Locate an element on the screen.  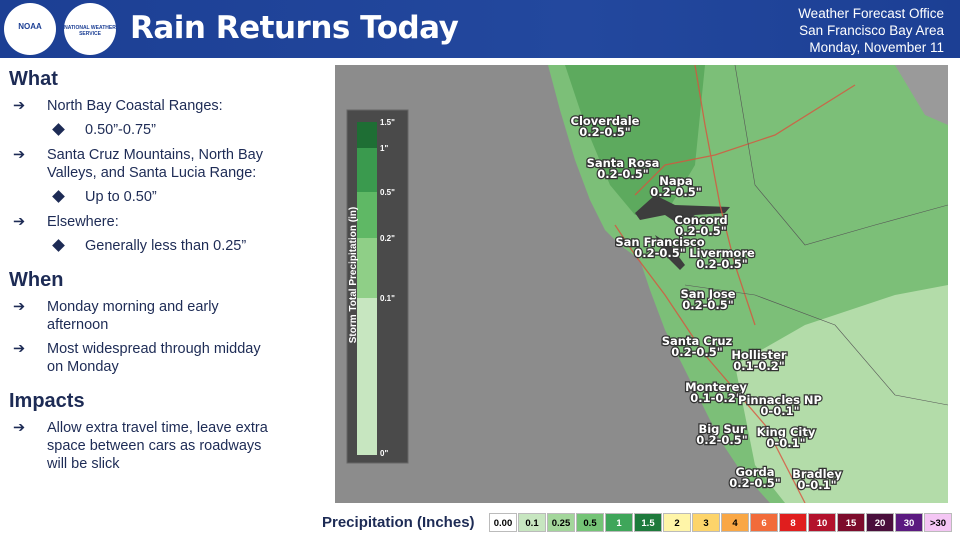
city-name: Big Sur is located at coordinates (721, 429).